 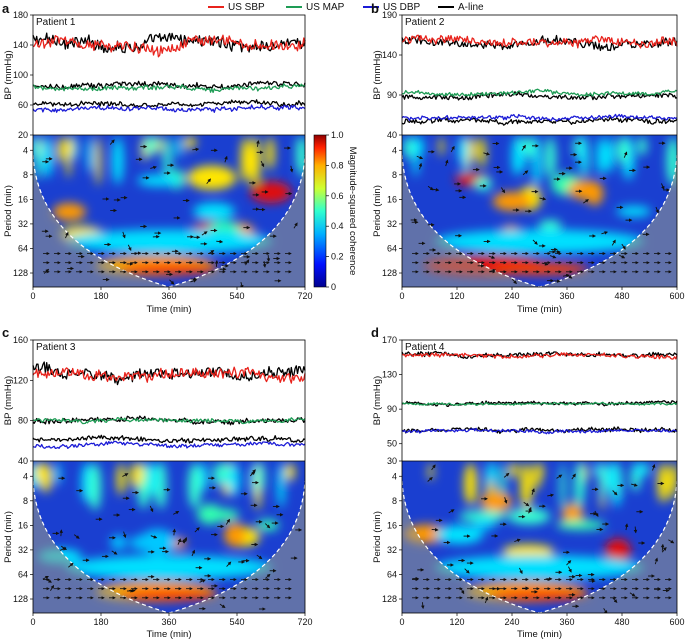 What do you see at coordinates (20, 340) in the screenshot?
I see `bp-tick-label: 160` at bounding box center [20, 340].